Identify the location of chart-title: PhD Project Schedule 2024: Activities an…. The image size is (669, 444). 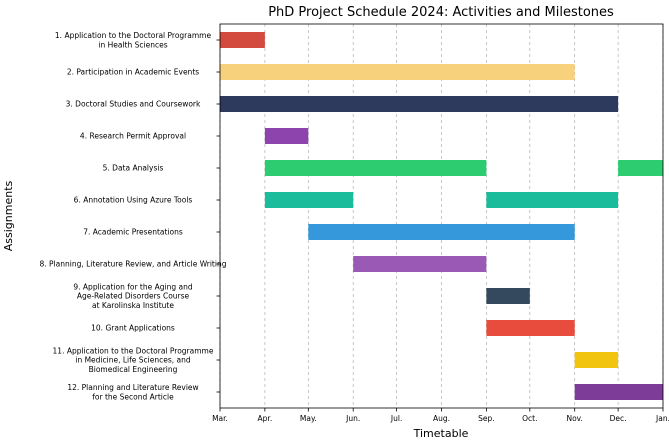
(441, 12).